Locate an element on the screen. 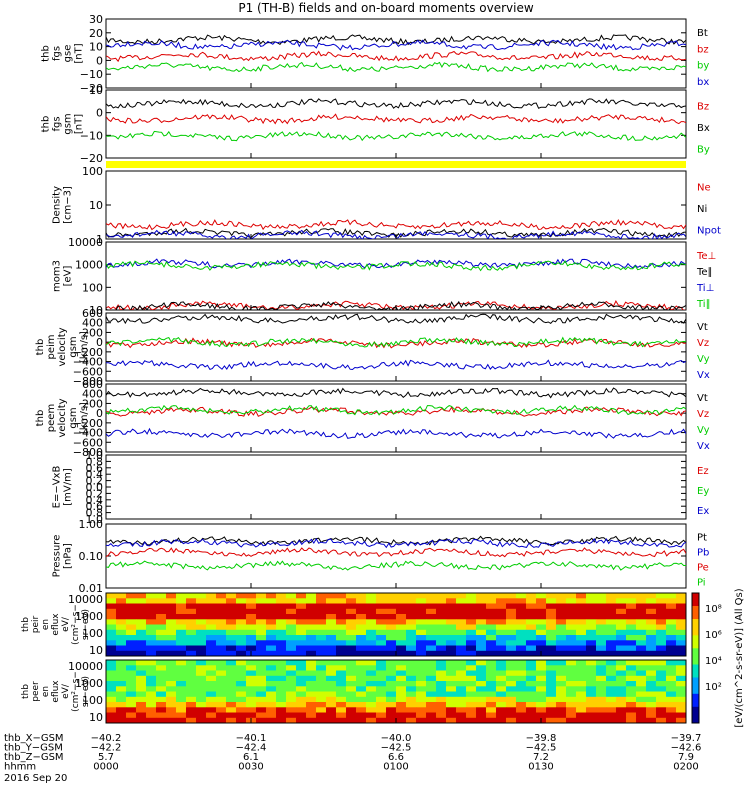 This screenshot has width=750, height=800. y-axis-label: (cm²−s− is located at coordinates (76, 624).